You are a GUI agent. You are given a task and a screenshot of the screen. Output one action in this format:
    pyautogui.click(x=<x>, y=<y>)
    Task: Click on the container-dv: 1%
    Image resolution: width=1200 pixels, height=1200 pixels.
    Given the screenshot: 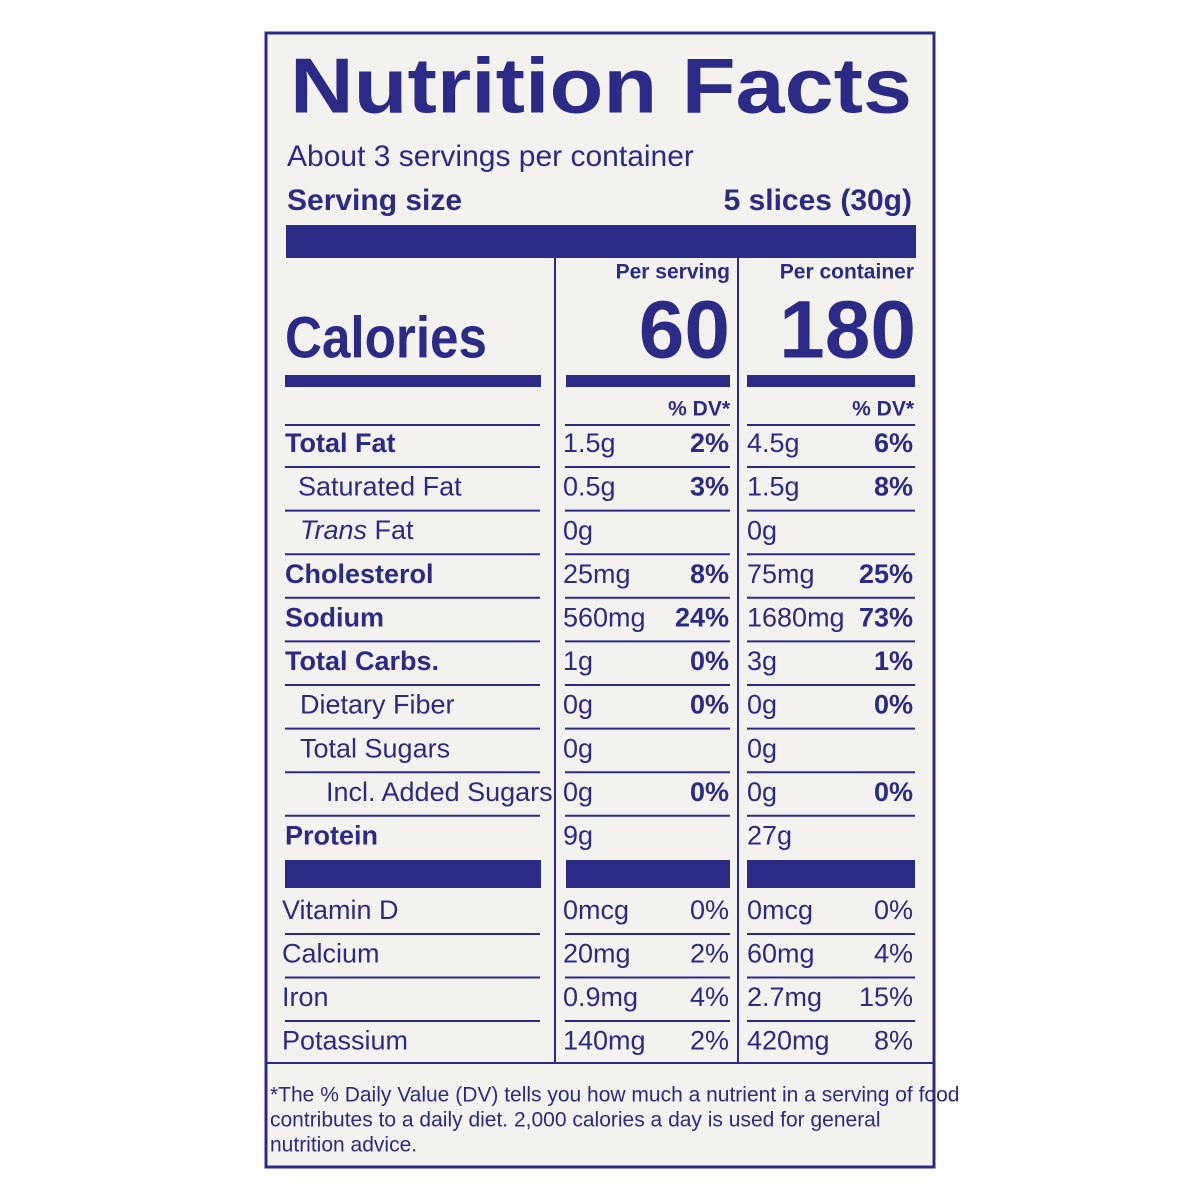 What is the action you would take?
    pyautogui.click(x=893, y=661)
    